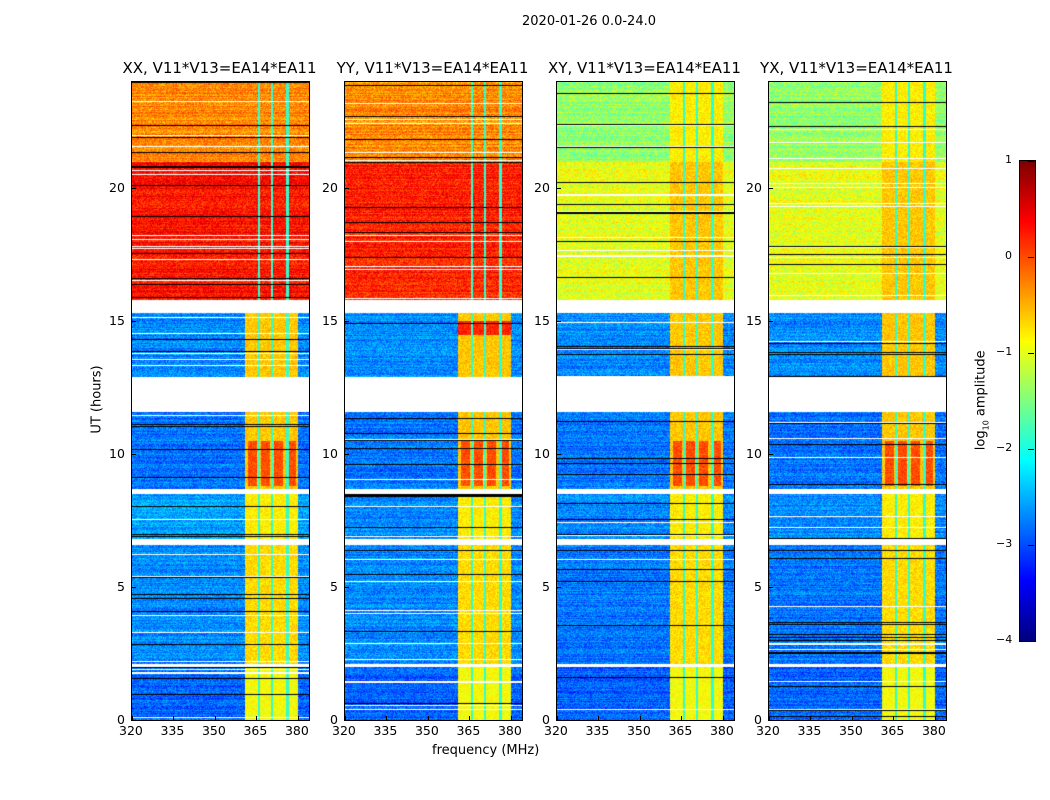  I want to click on colorbar-tick-label: −2, so click(1004, 447).